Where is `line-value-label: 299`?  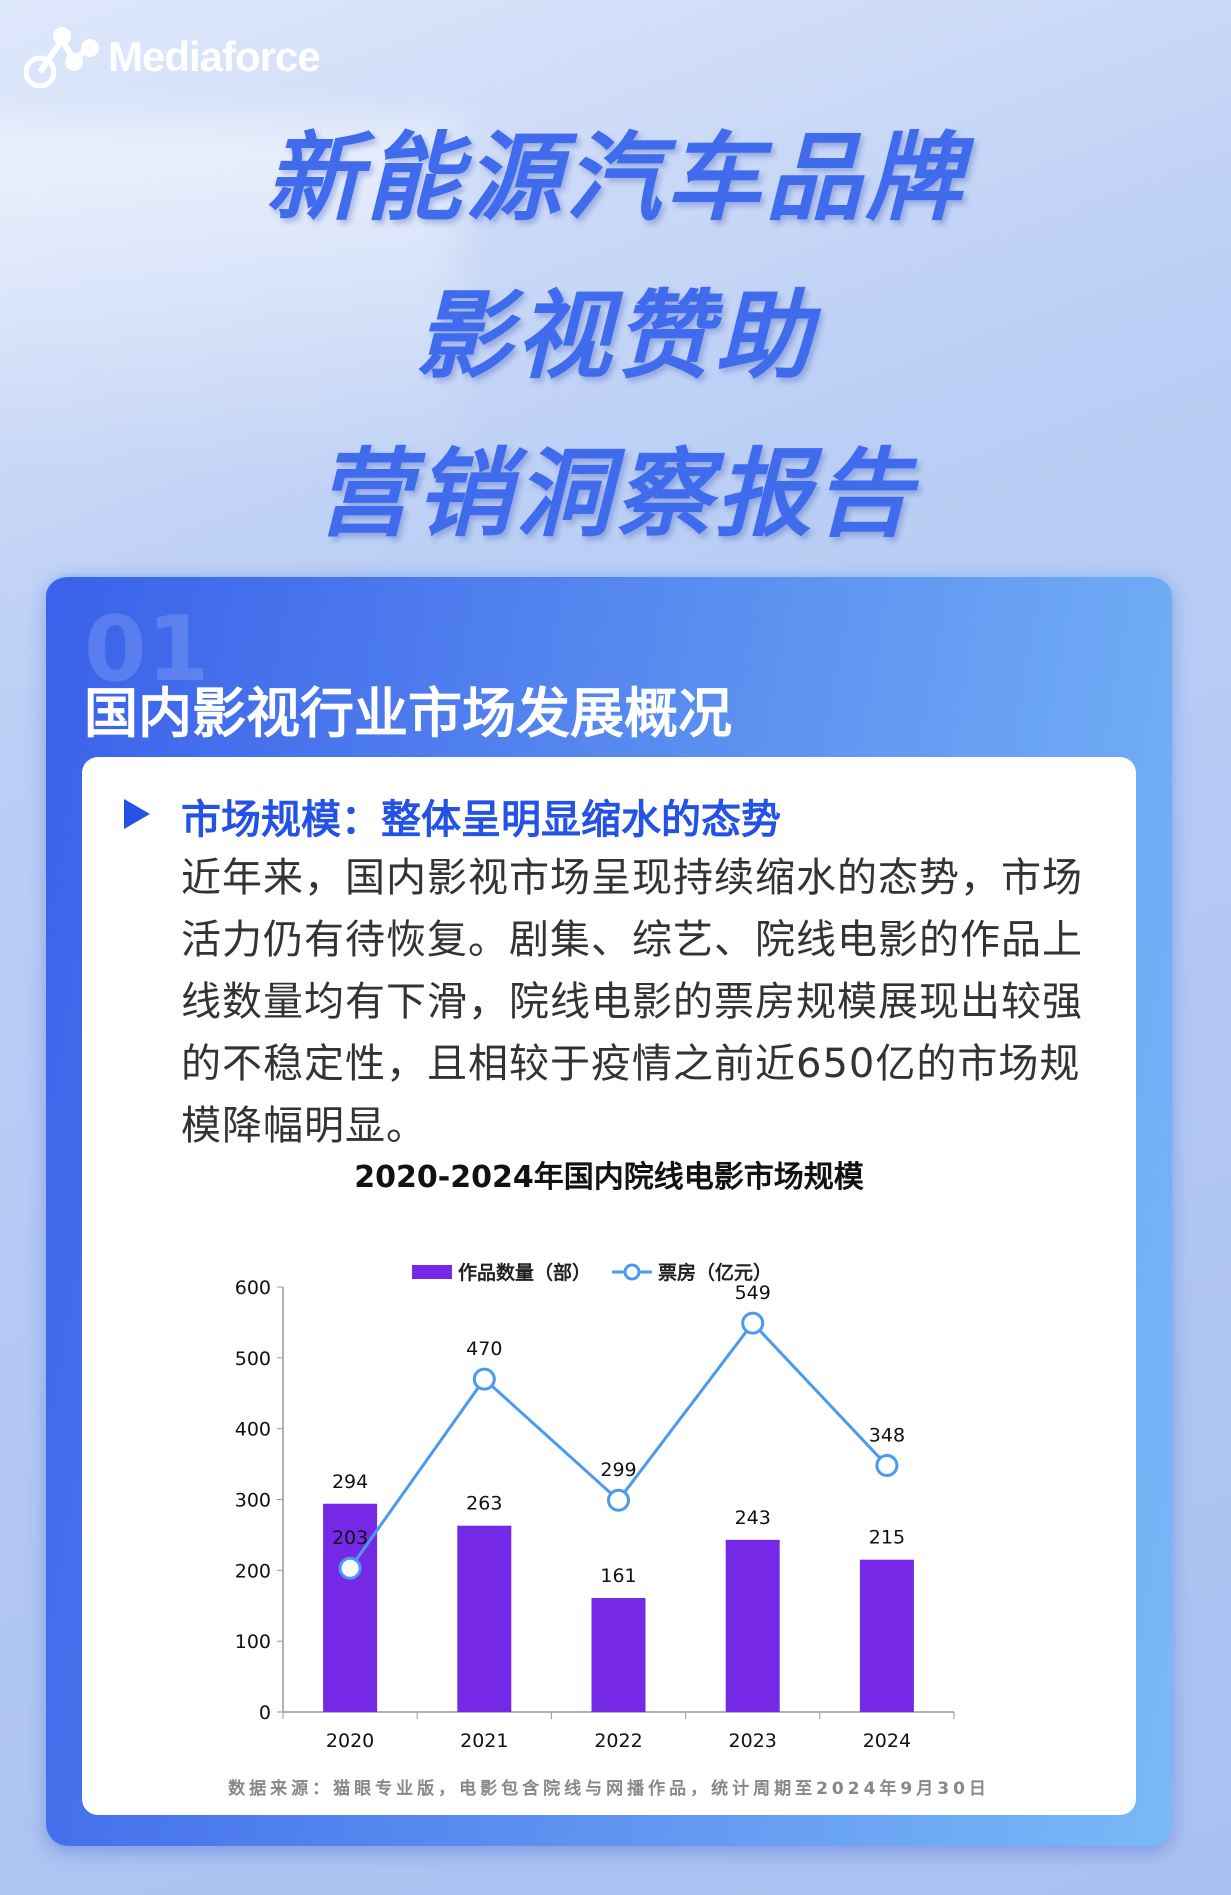 line-value-label: 299 is located at coordinates (618, 1470).